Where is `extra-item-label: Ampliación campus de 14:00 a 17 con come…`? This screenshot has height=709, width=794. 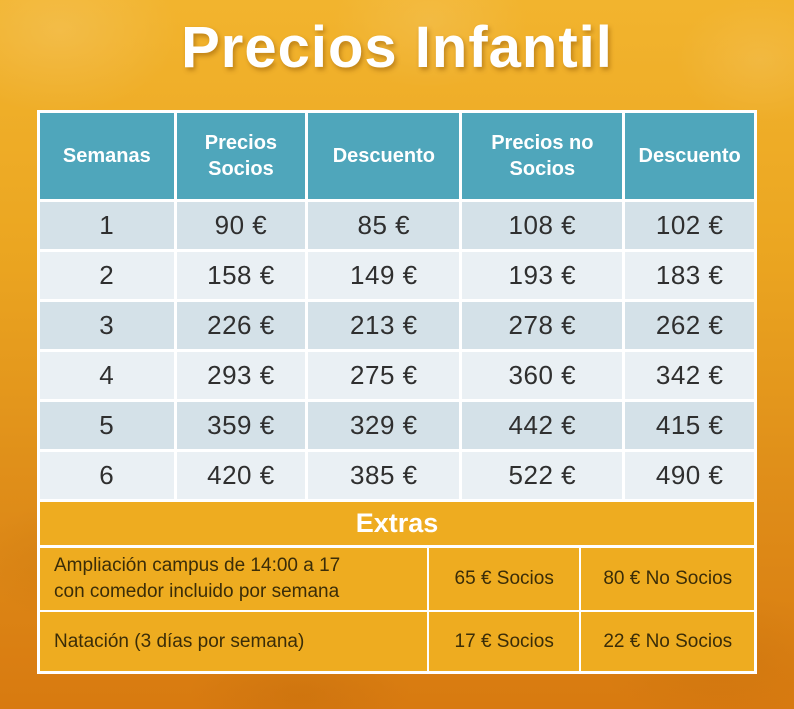 extra-item-label: Ampliación campus de 14:00 a 17 con come… is located at coordinates (233, 579).